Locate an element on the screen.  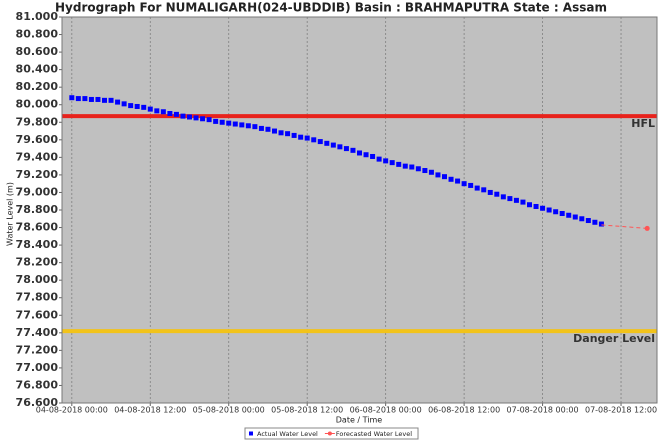
y-tick-label: 77.000 is located at coordinates (37, 367).